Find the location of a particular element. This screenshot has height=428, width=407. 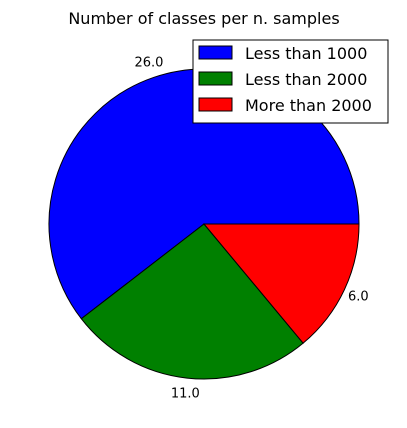

legend-entry-label: More than 2000 is located at coordinates (308, 105).